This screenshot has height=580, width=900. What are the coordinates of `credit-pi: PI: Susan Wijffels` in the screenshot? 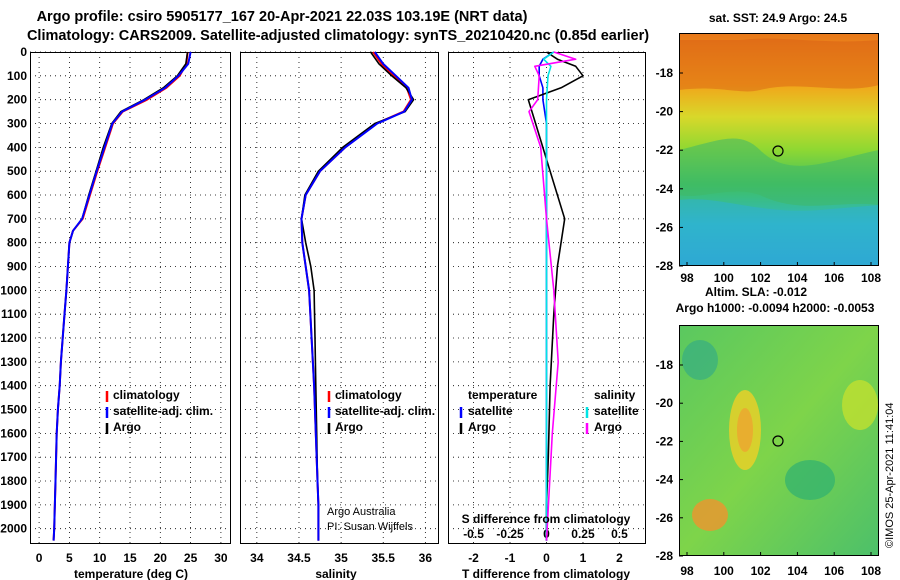 It's located at (370, 527).